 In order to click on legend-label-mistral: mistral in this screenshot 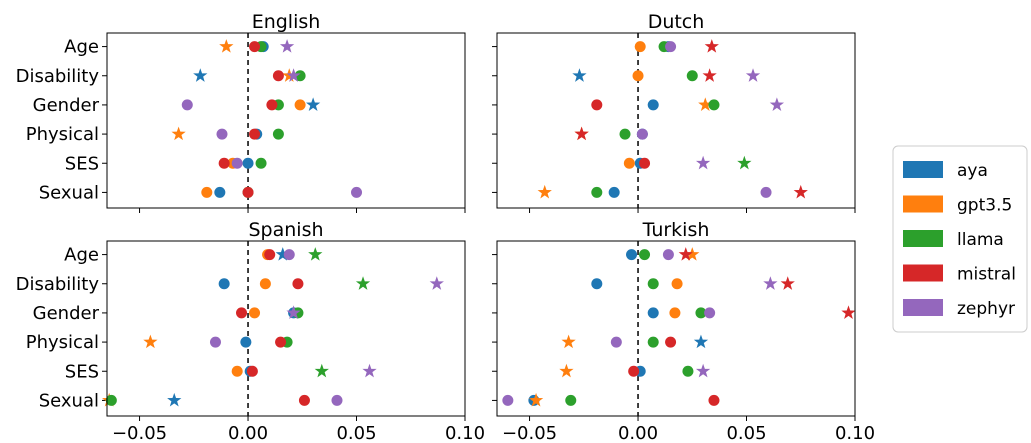, I will do `click(986, 275)`.